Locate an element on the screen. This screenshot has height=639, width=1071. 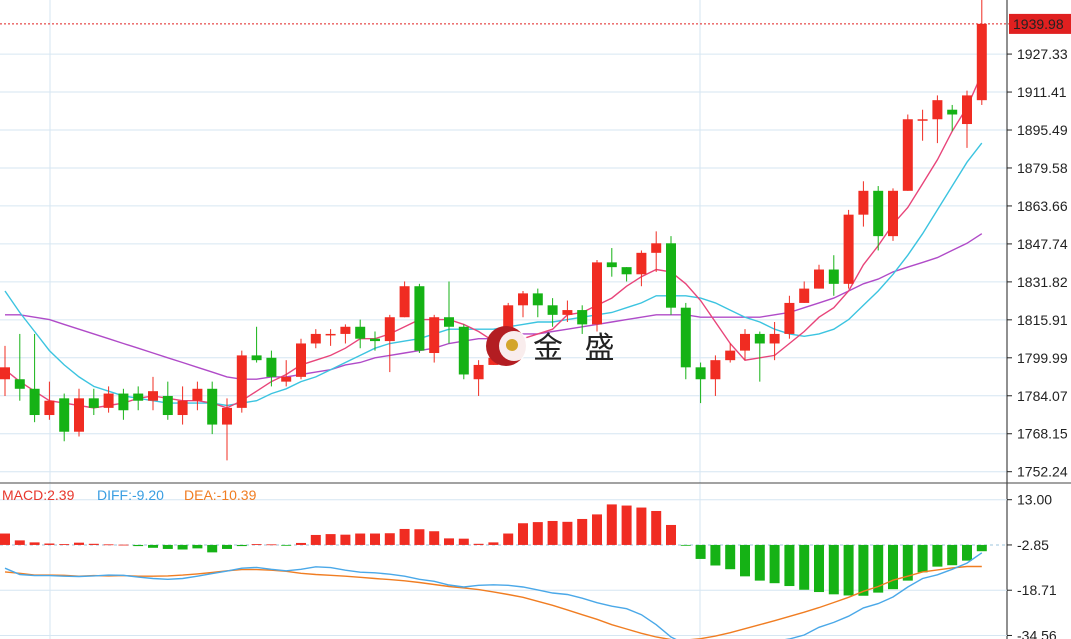
macd-value-label: MACD:2.39 is located at coordinates (38, 495).